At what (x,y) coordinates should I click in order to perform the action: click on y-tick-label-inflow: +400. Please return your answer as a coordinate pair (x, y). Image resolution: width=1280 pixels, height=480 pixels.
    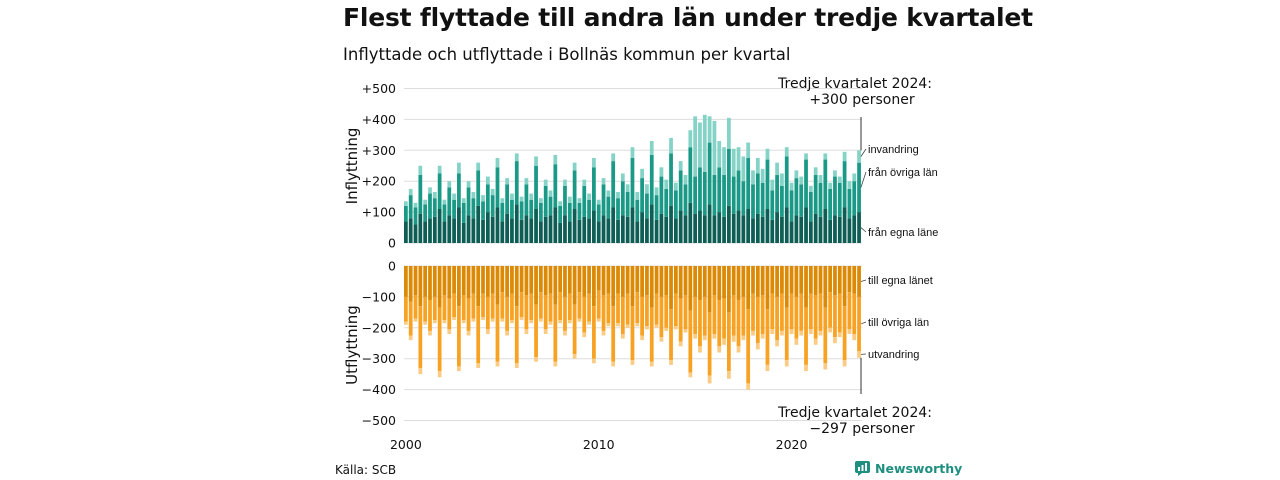
    Looking at the image, I should click on (379, 119).